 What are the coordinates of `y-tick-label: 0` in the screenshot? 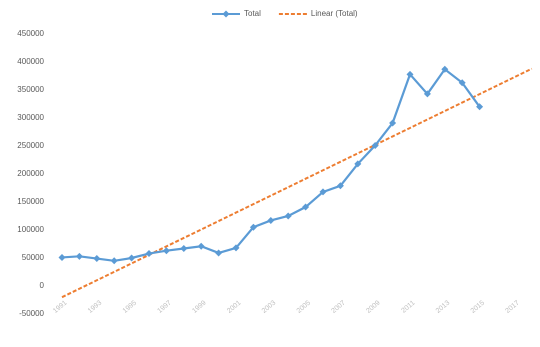 It's located at (42, 285).